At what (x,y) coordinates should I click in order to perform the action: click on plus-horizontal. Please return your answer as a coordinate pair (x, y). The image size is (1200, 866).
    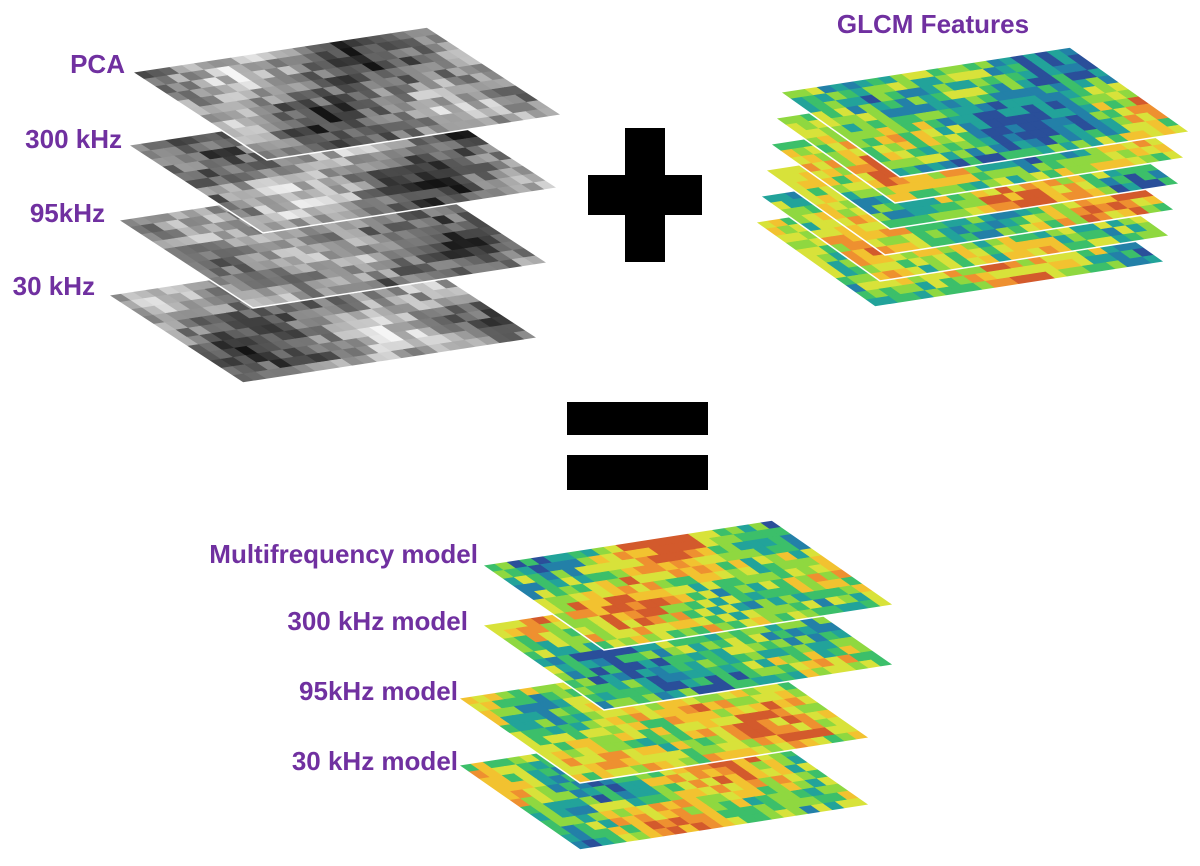
    Looking at the image, I should click on (645, 195).